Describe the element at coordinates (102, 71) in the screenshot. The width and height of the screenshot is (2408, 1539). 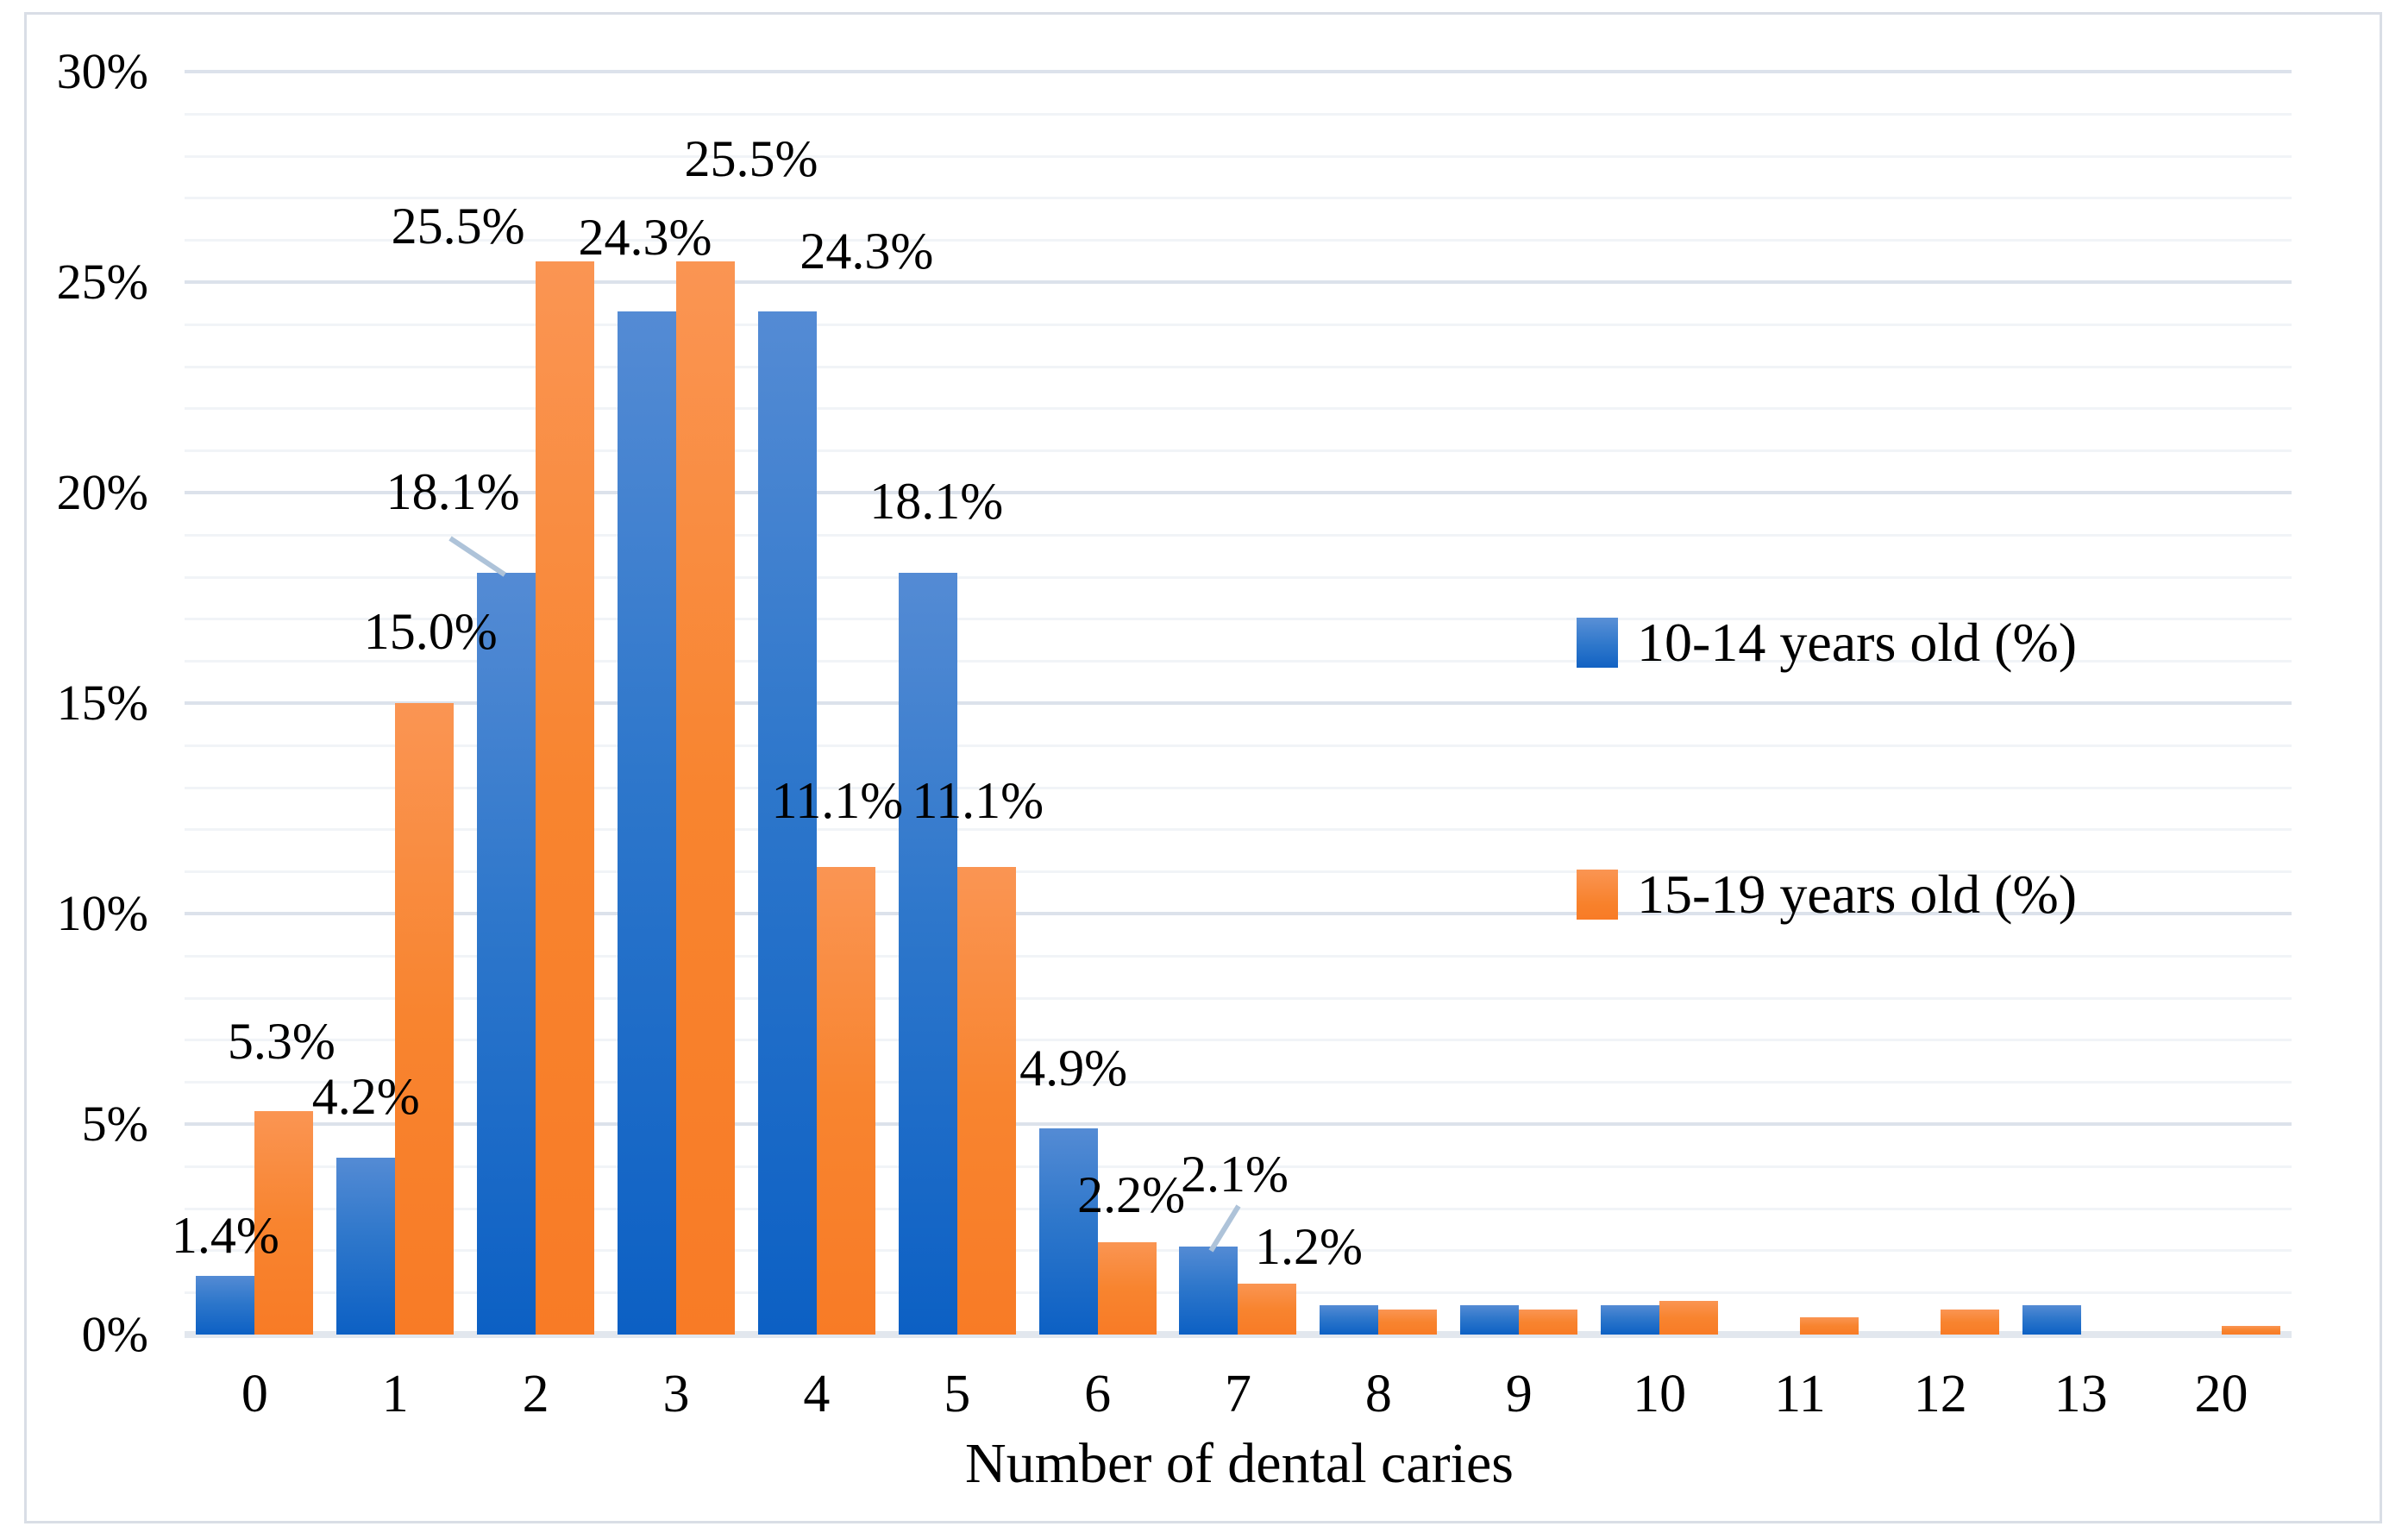
I see `y-tick-label-30%: 30%` at that location.